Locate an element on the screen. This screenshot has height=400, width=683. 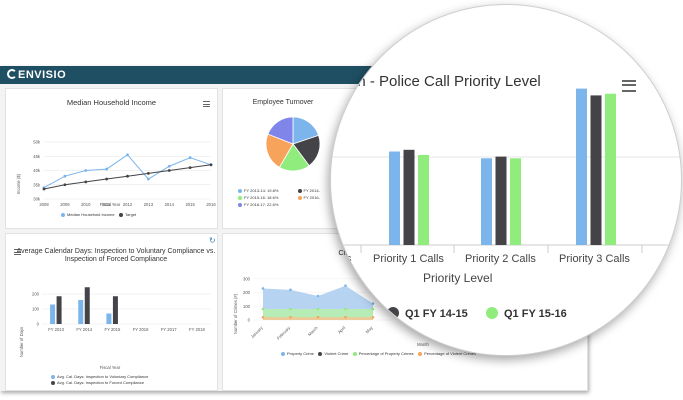
legend-q1-fy14: Q1 FY 14-15 is located at coordinates (427, 313).